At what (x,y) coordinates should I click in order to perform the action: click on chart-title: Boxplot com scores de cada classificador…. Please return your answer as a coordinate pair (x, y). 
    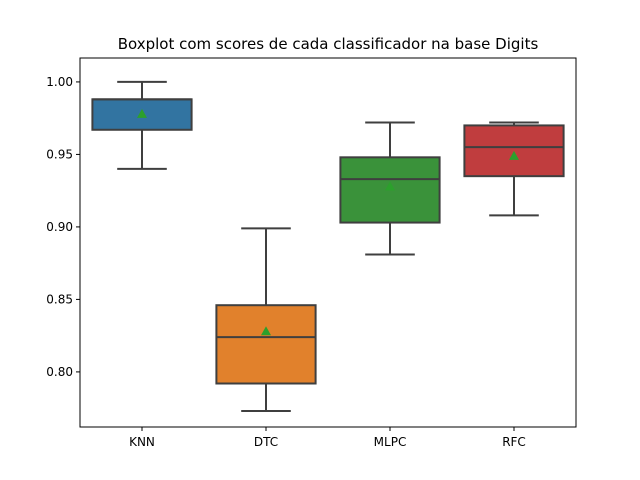
    Looking at the image, I should click on (328, 44).